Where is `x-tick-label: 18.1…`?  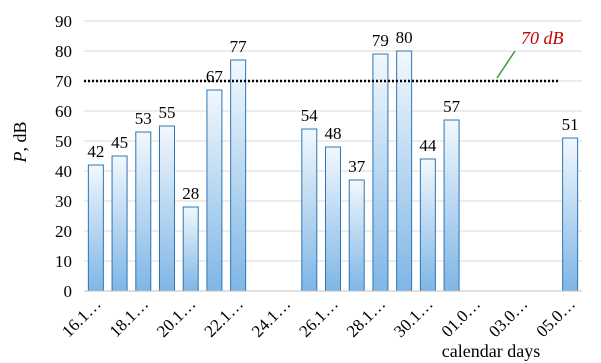
x-tick-label: 18.1… is located at coordinates (129, 317).